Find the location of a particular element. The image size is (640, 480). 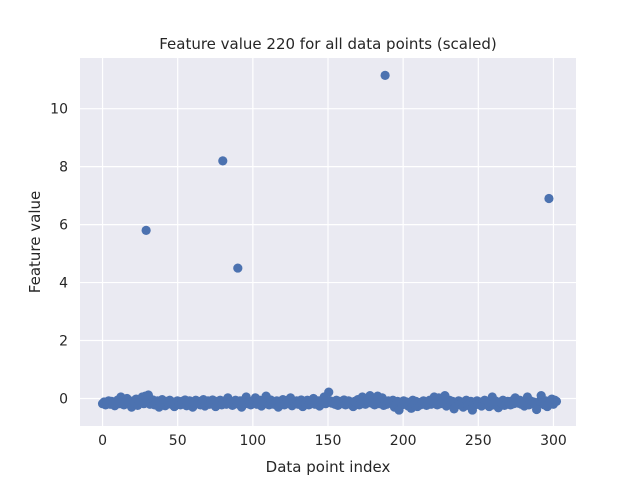

y-tick-labels: 0 2 4 6 8 10 is located at coordinates (59, 255).